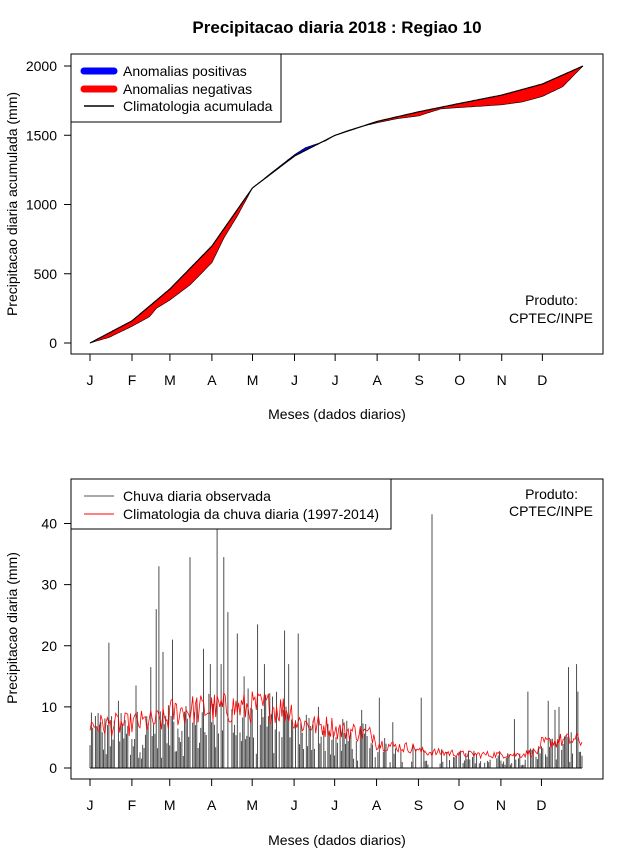 This screenshot has height=850, width=640. Describe the element at coordinates (502, 380) in the screenshot. I see `top-x-tick-label: N` at that location.